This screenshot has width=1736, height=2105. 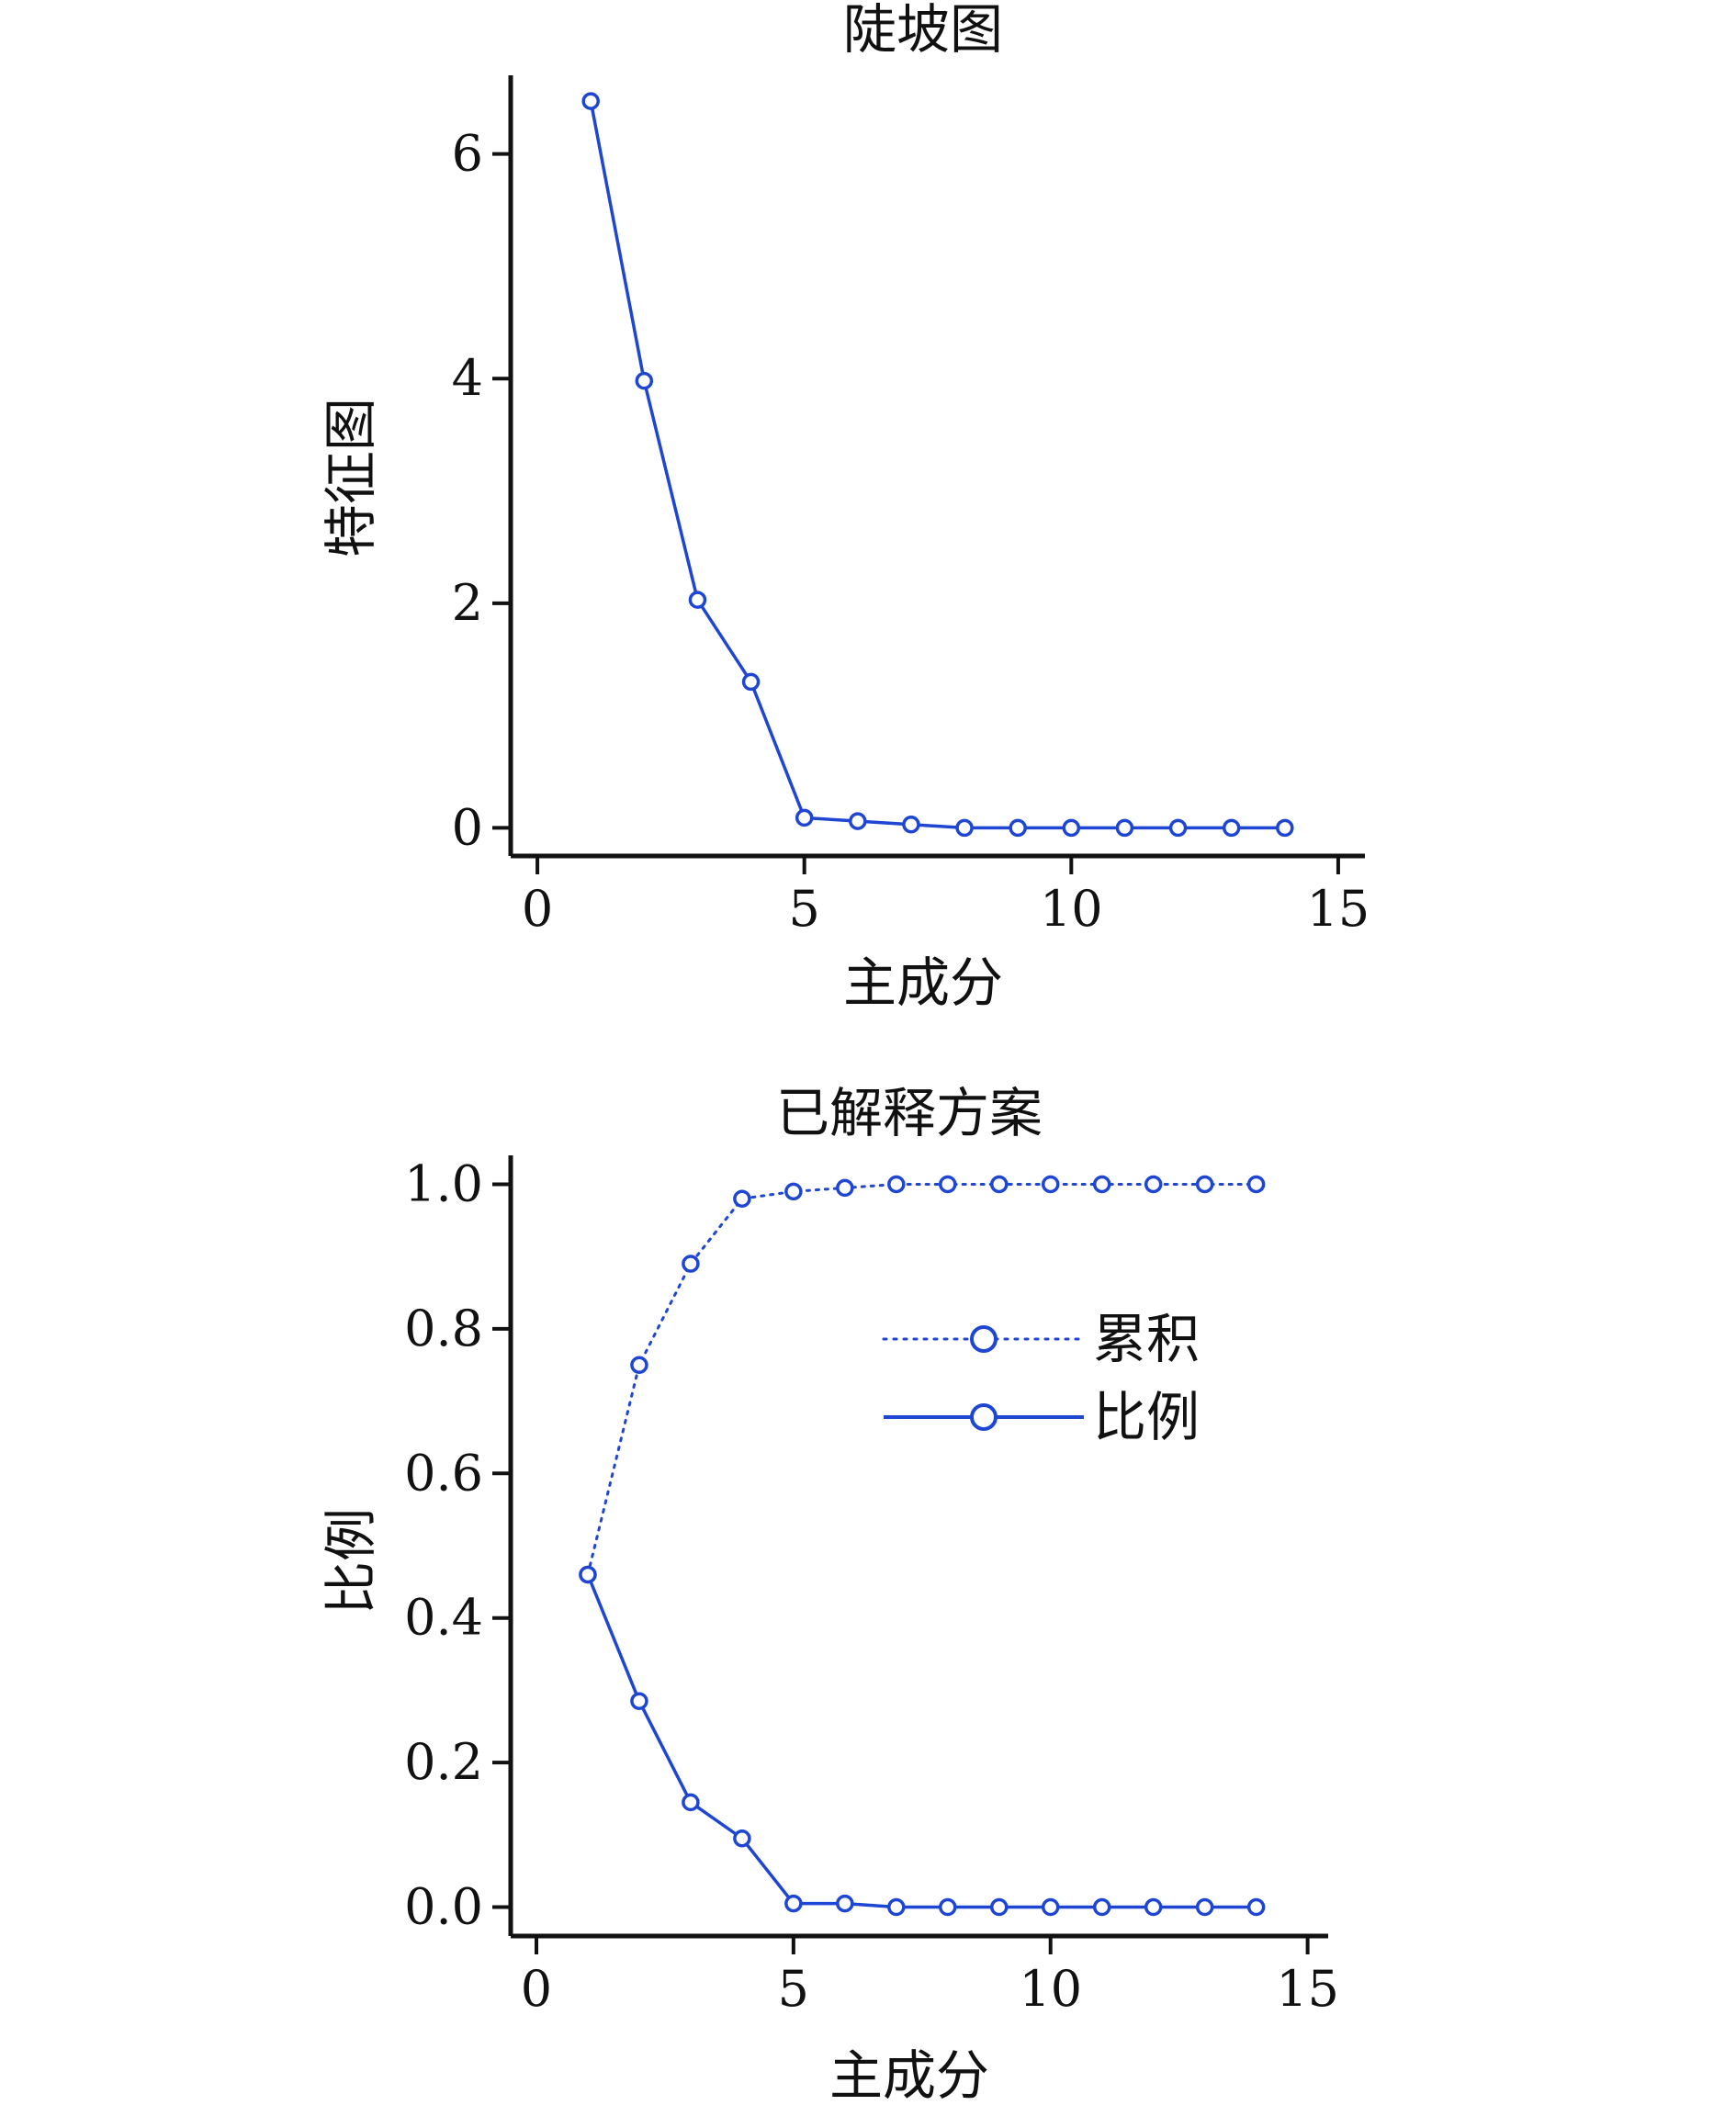 What do you see at coordinates (909, 1113) in the screenshot?
I see `explained-variance-chart-title: 已解释方案` at bounding box center [909, 1113].